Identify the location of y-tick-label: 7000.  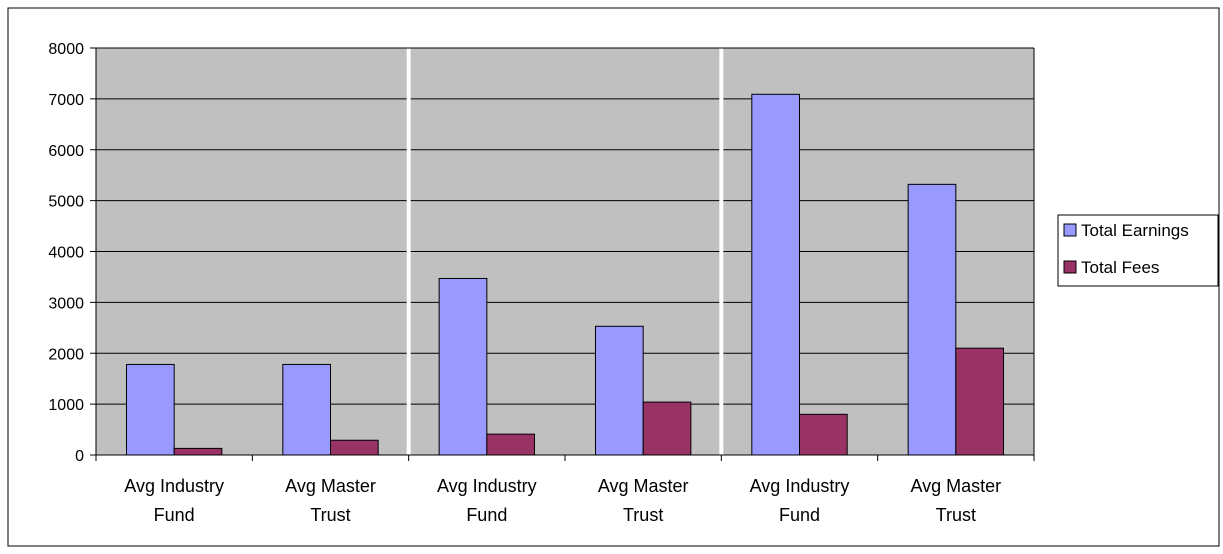
(66, 100).